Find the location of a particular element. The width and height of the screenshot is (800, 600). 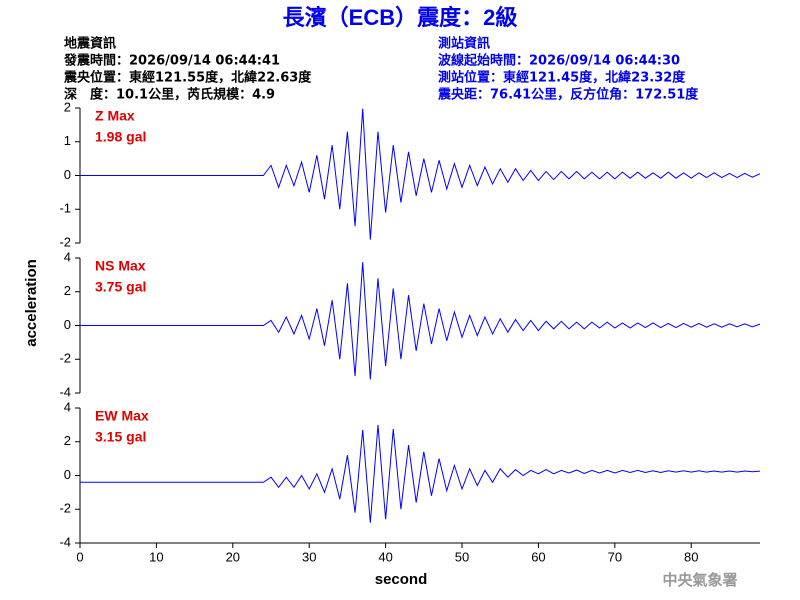

x-tick-label: 0 is located at coordinates (79, 556).